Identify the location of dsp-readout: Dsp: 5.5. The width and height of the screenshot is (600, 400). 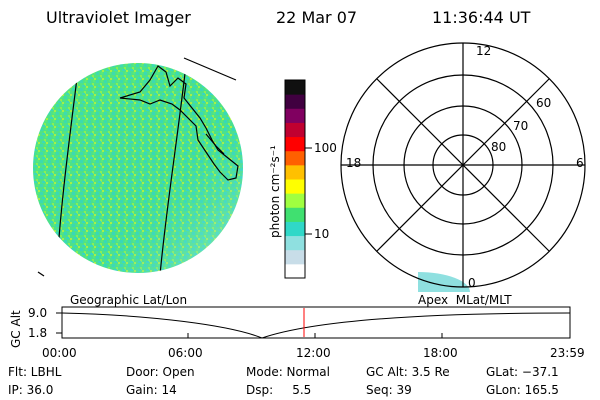
(279, 390).